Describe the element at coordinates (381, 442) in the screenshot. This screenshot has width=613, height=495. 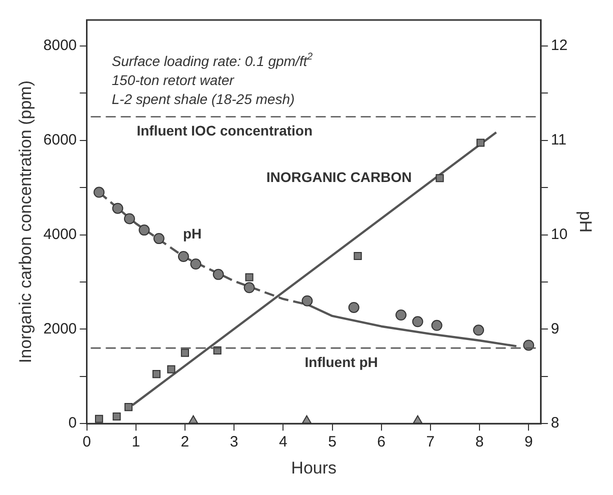
I see `x-tick-label: 6` at that location.